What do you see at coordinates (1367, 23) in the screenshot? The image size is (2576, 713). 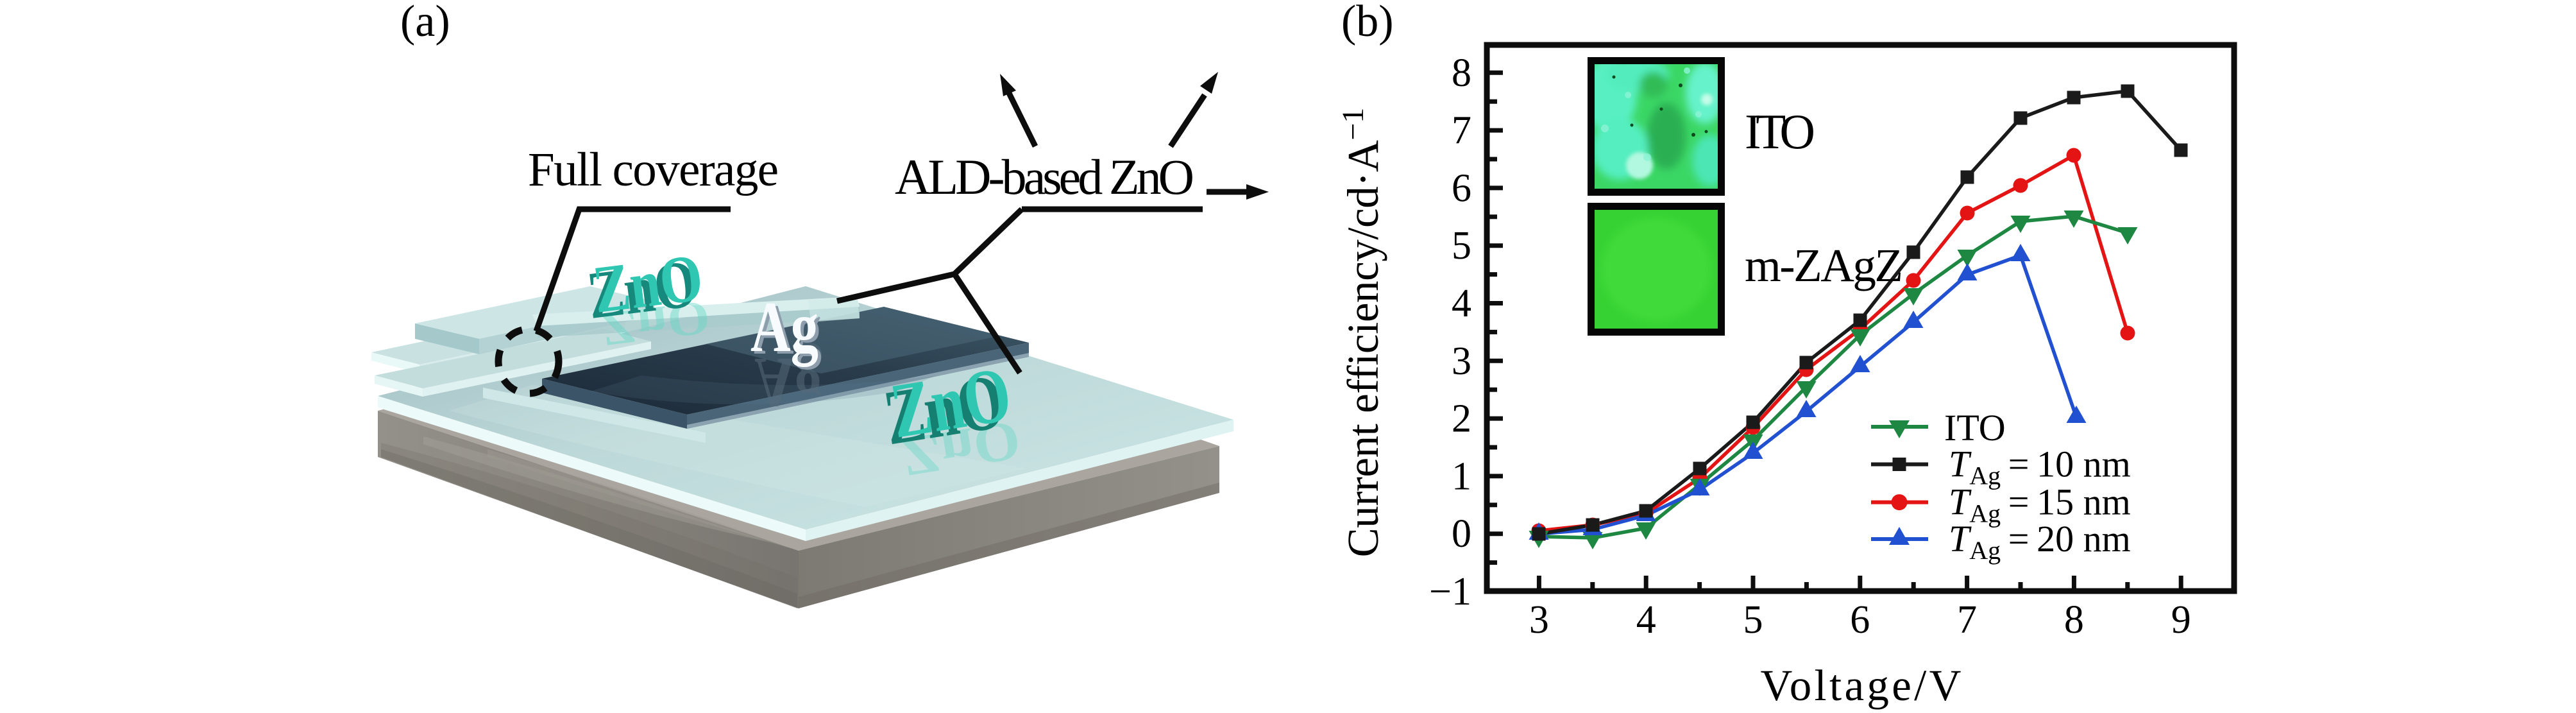 I see `svg-text: (b)` at bounding box center [1367, 23].